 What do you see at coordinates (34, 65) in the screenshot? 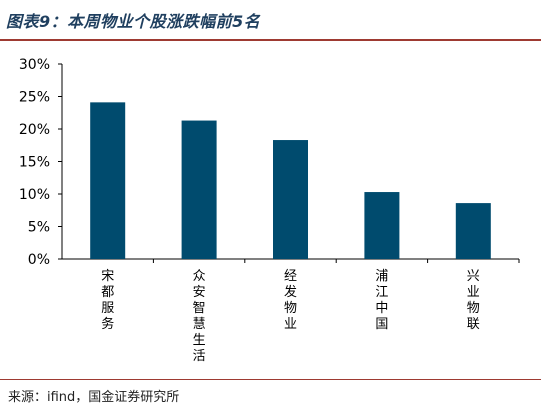
I see `y-tick-label: 30%` at bounding box center [34, 65].